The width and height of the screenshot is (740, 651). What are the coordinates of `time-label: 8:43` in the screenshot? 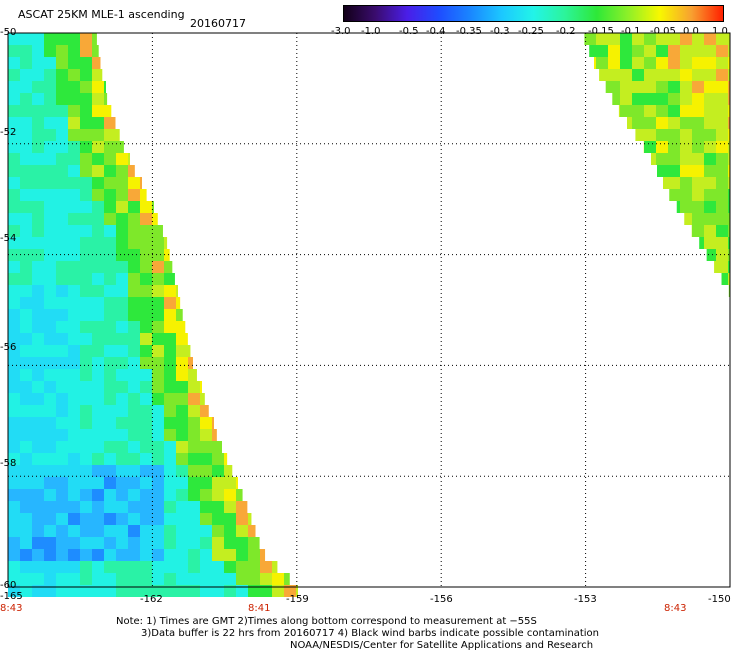 It's located at (11, 608).